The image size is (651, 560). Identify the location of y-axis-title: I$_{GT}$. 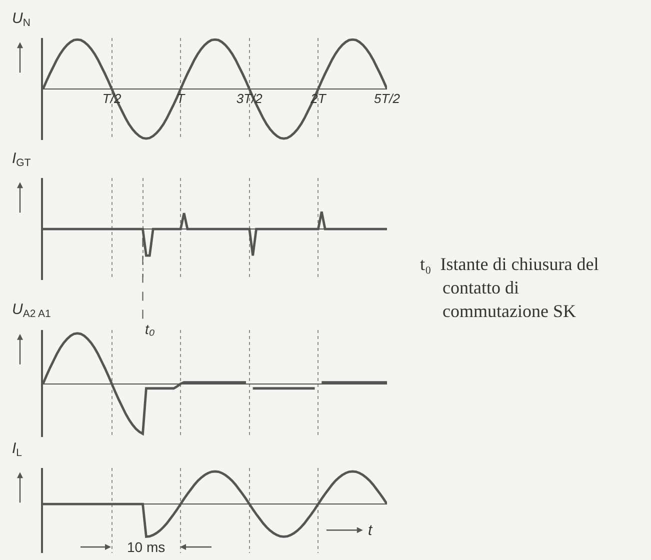
(22, 160).